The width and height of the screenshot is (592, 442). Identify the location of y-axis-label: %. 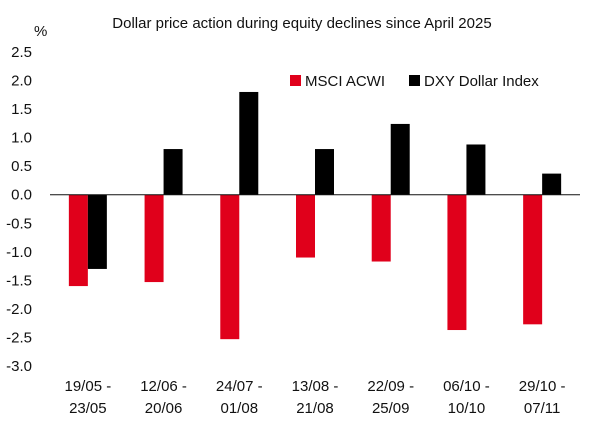
(40, 31).